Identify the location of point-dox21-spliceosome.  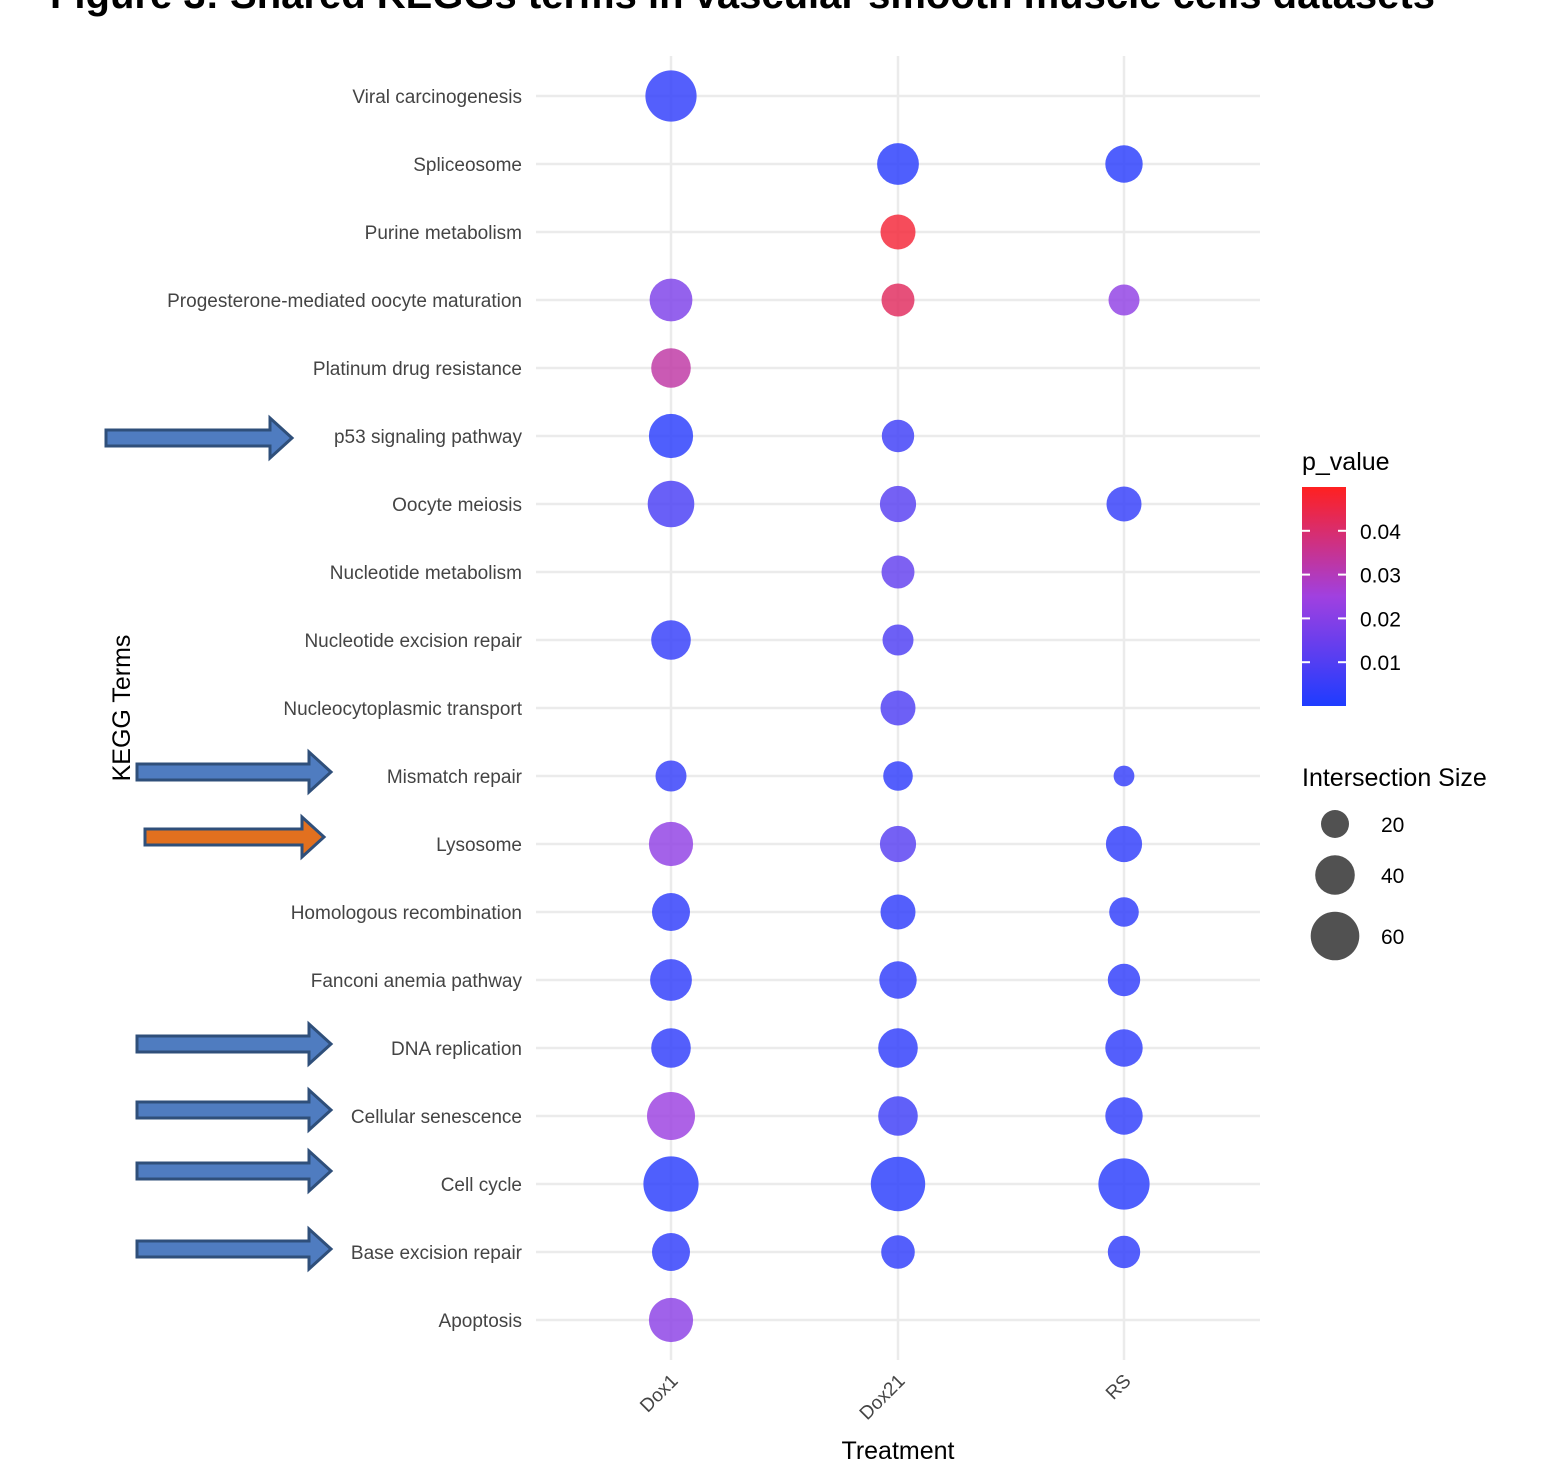
(898, 164).